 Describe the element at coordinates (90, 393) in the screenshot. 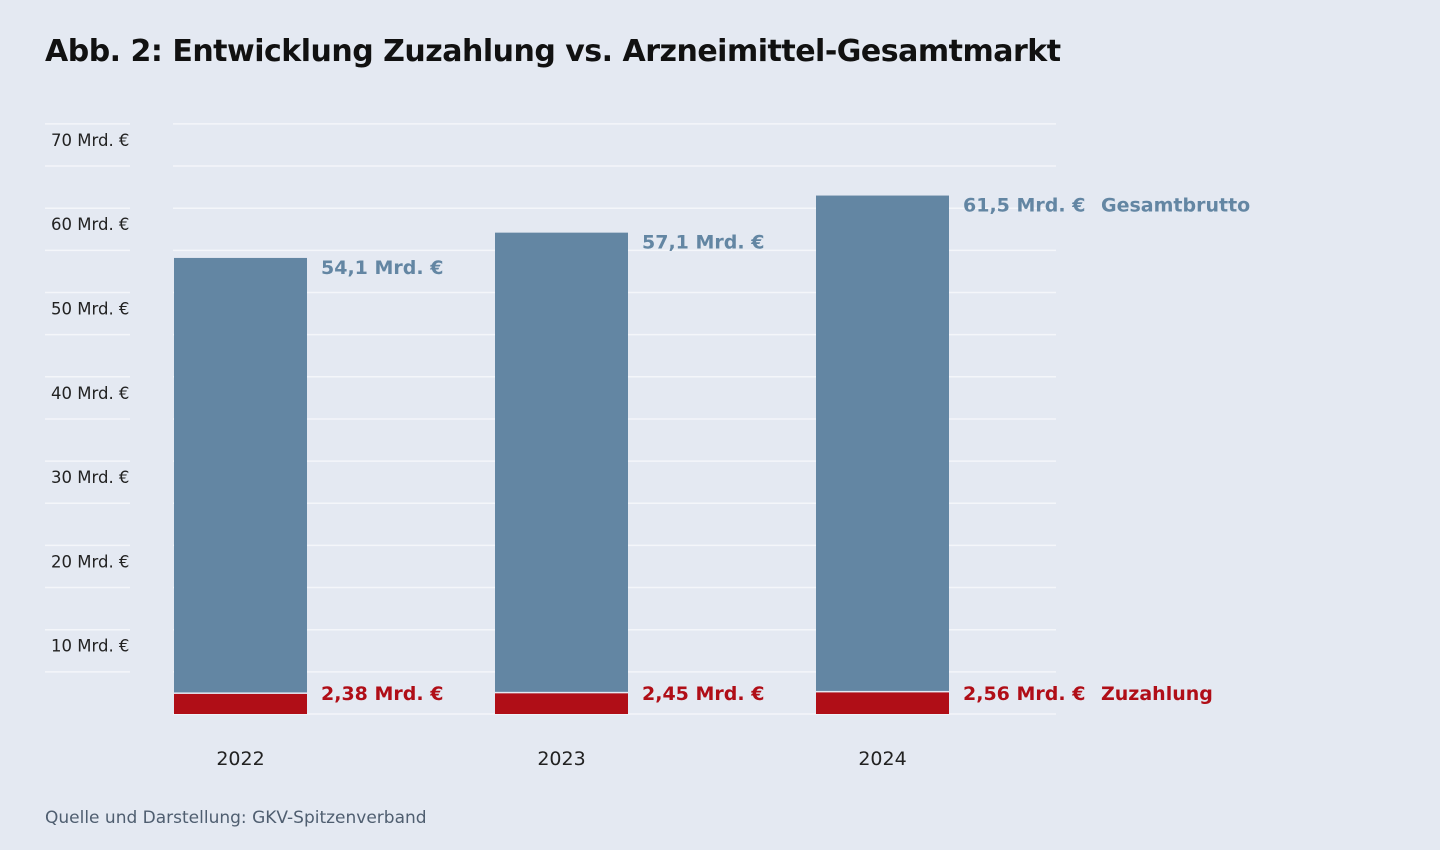

I see `y-tick-label: 40 Mrd. €` at that location.